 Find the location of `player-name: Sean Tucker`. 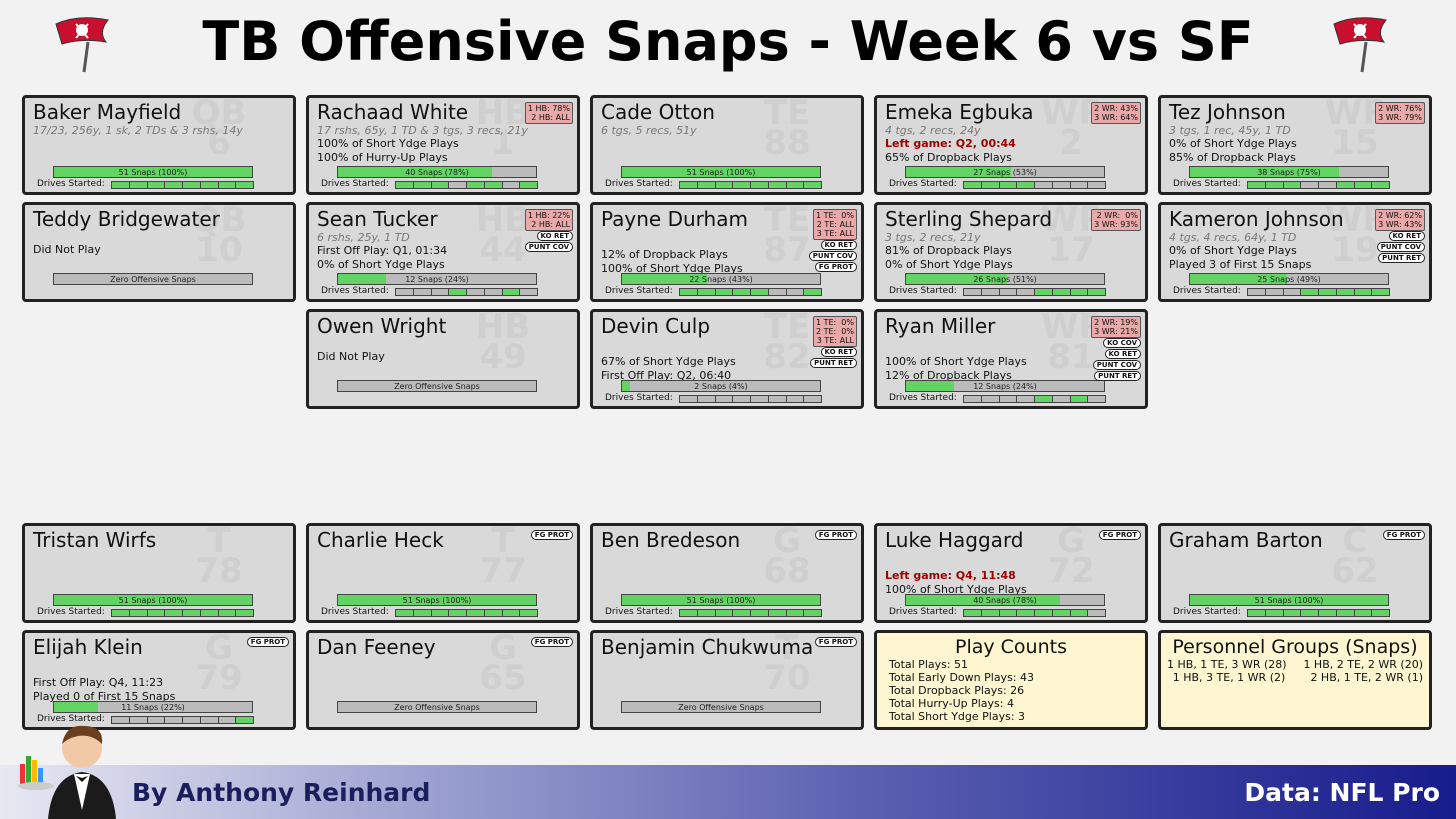

player-name: Sean Tucker is located at coordinates (377, 219).